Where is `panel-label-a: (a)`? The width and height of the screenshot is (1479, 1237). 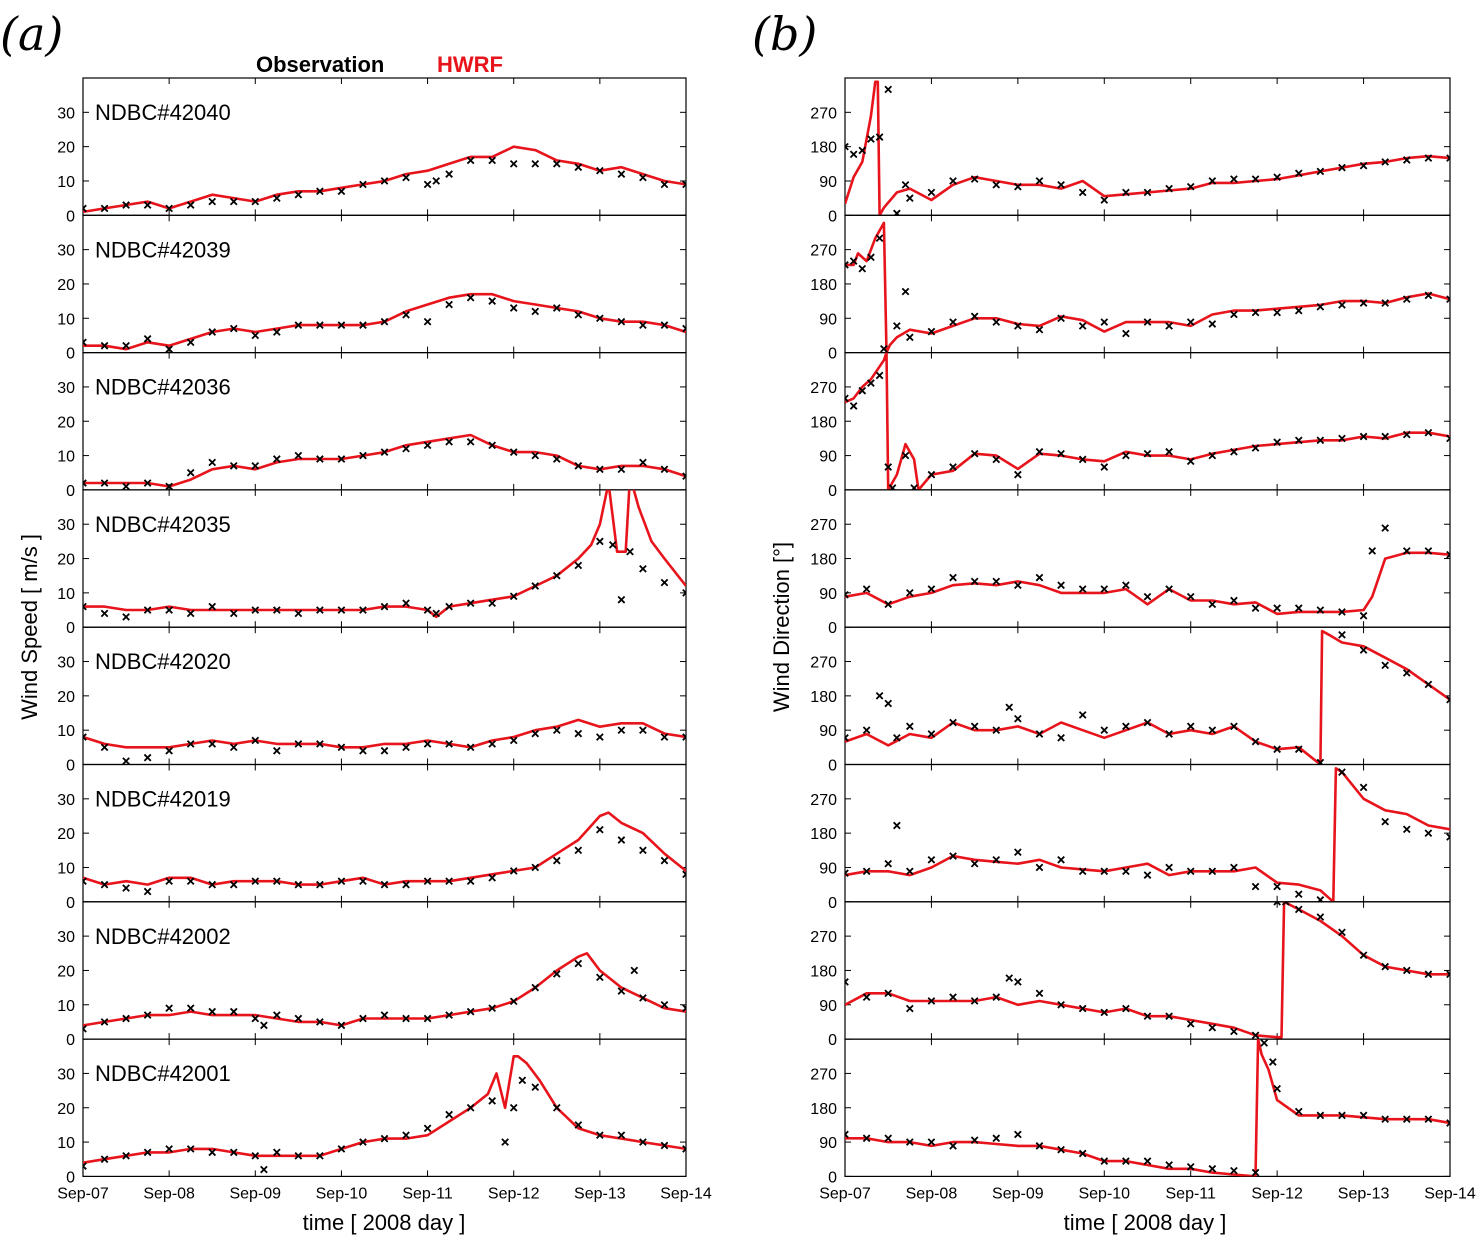
panel-label-a: (a) is located at coordinates (31, 34).